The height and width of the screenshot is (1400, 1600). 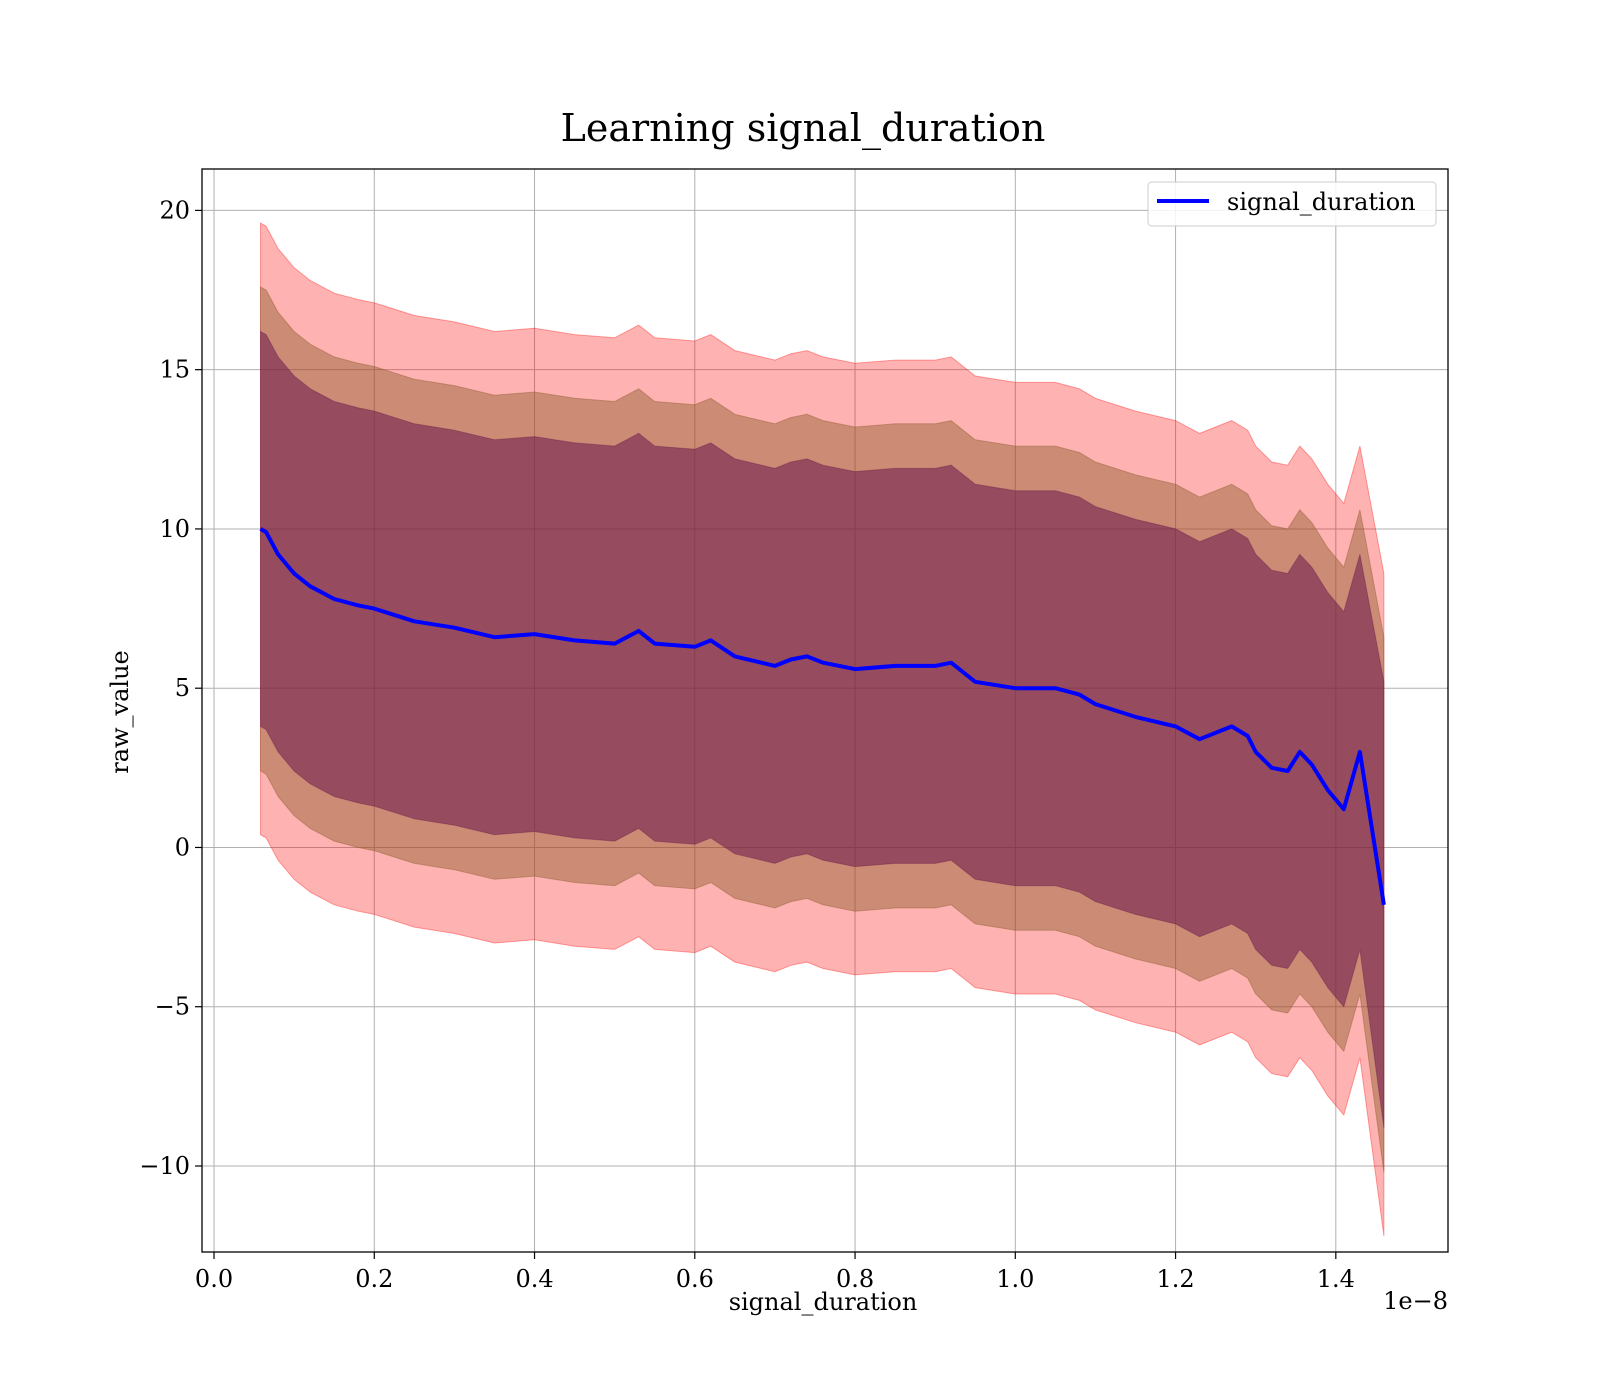 I want to click on y-tick-label: 0, so click(x=182, y=847).